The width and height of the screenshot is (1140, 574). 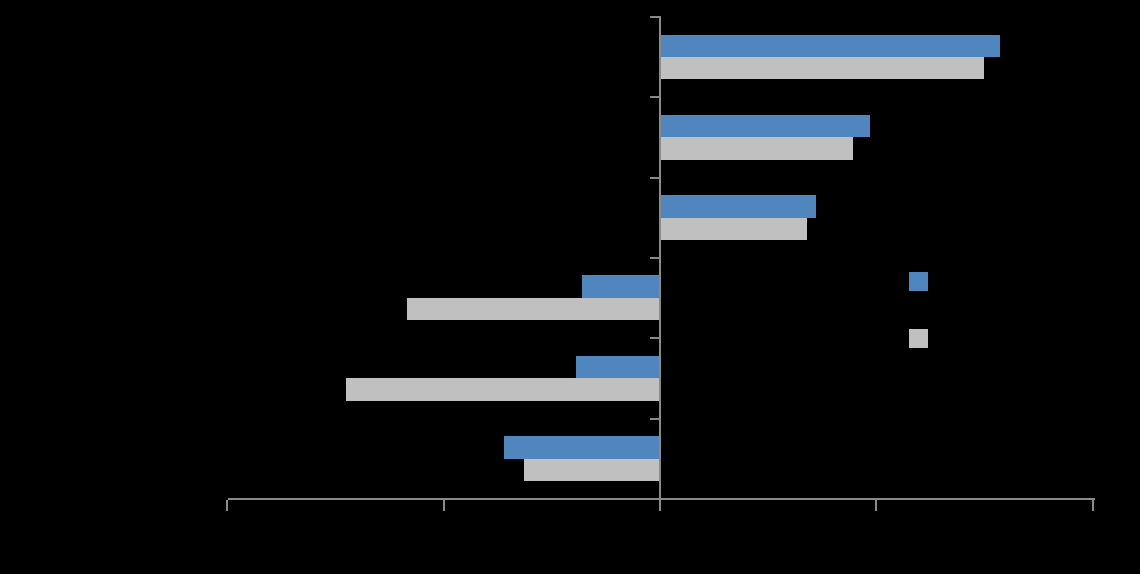 What do you see at coordinates (661, 499) in the screenshot?
I see `x-axis-line` at bounding box center [661, 499].